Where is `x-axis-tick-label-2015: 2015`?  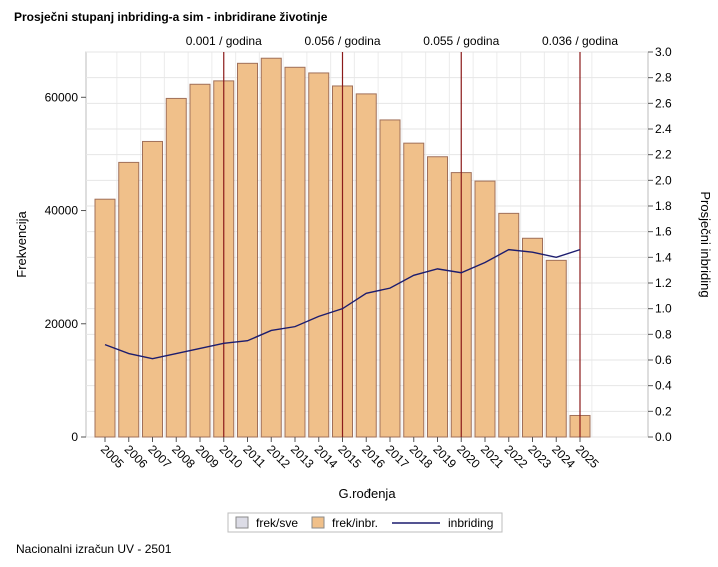 x-axis-tick-label-2015: 2015 is located at coordinates (349, 456).